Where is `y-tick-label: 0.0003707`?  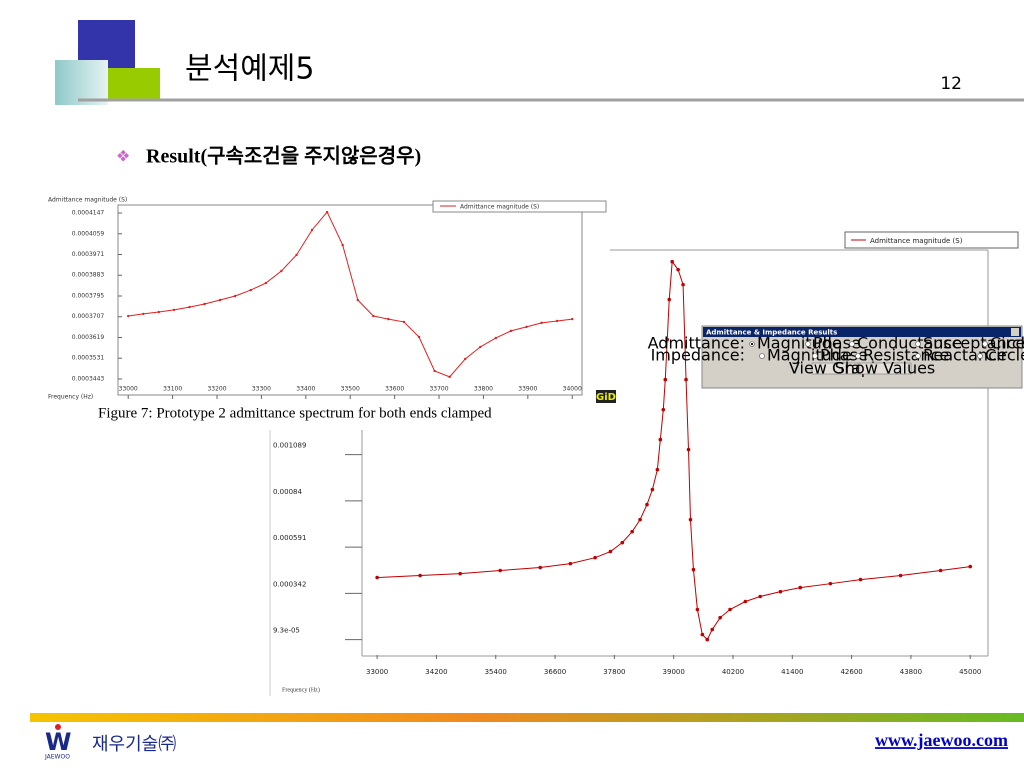
y-tick-label: 0.0003707 is located at coordinates (88, 316).